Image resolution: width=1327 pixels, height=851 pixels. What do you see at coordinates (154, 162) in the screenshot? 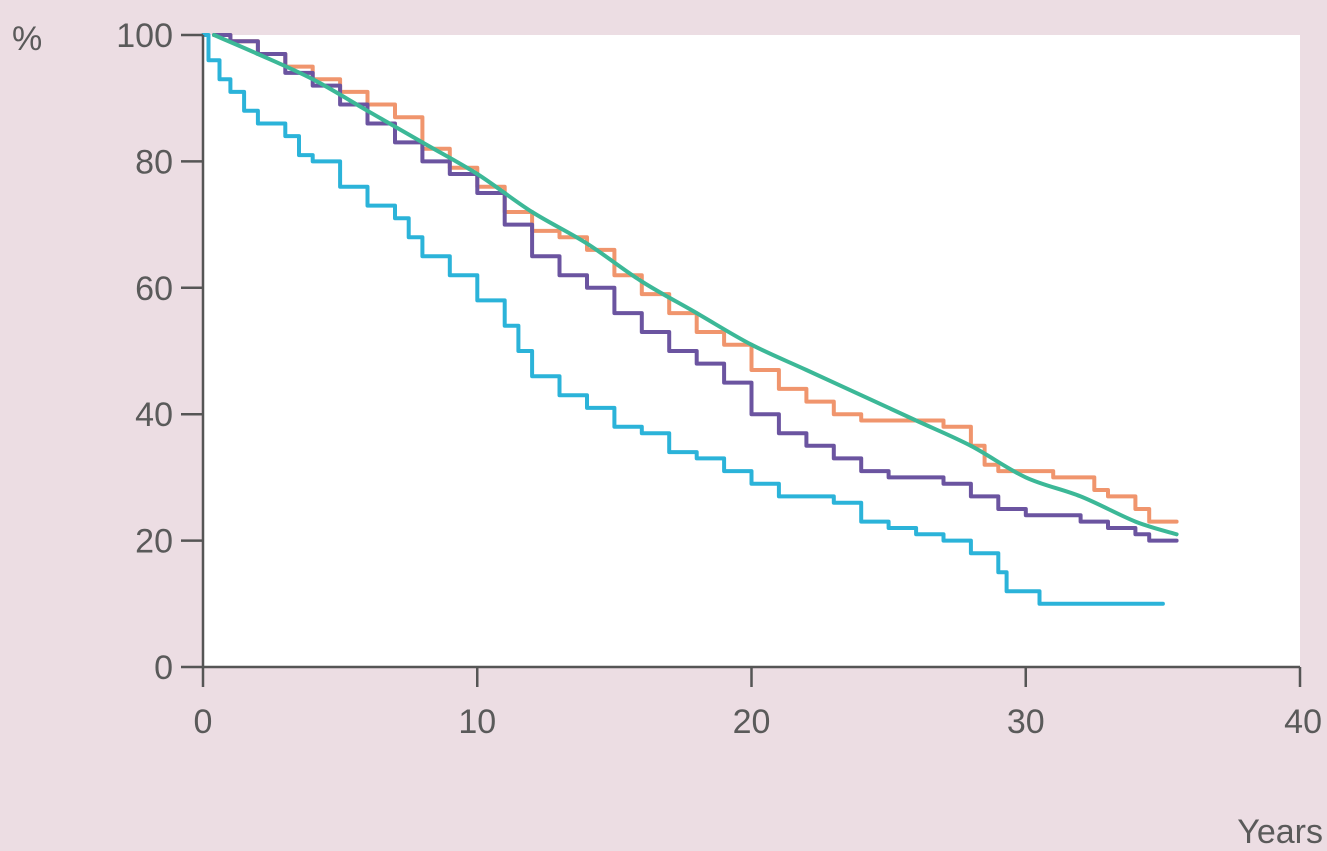
I see `y-tick-label: 80` at bounding box center [154, 162].